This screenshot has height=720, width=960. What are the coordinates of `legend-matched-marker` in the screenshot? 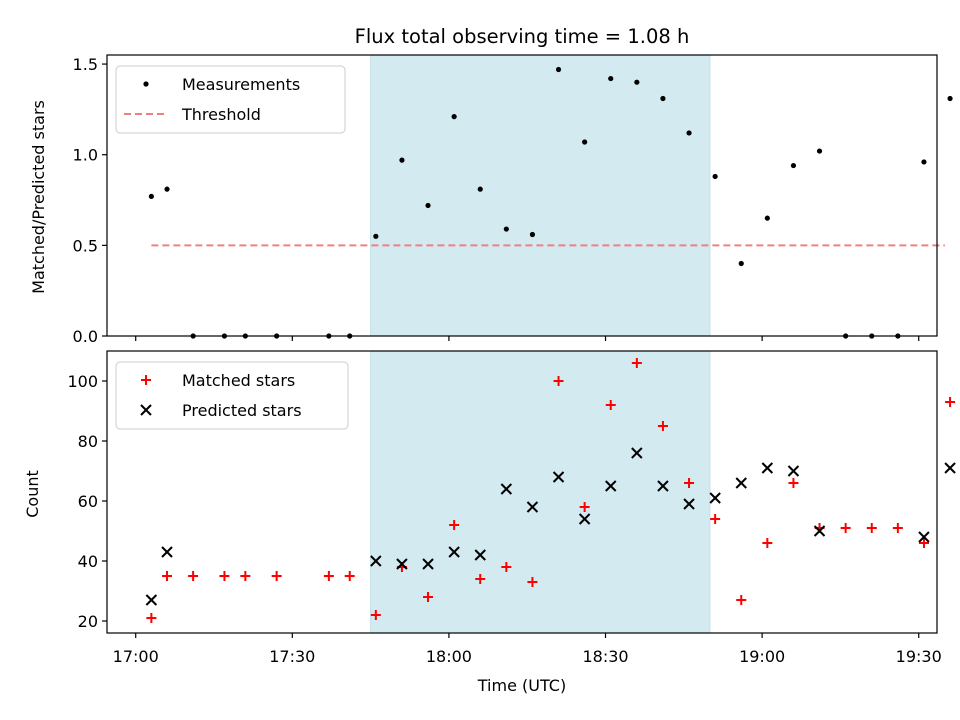 It's located at (146, 380).